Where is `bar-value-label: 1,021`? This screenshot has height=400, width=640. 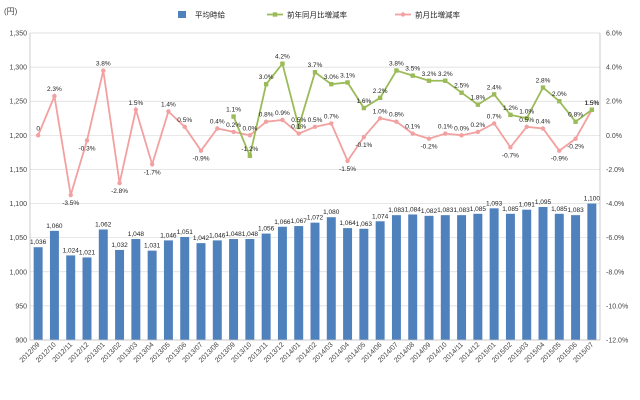
bar-value-label: 1,021 is located at coordinates (87, 252).